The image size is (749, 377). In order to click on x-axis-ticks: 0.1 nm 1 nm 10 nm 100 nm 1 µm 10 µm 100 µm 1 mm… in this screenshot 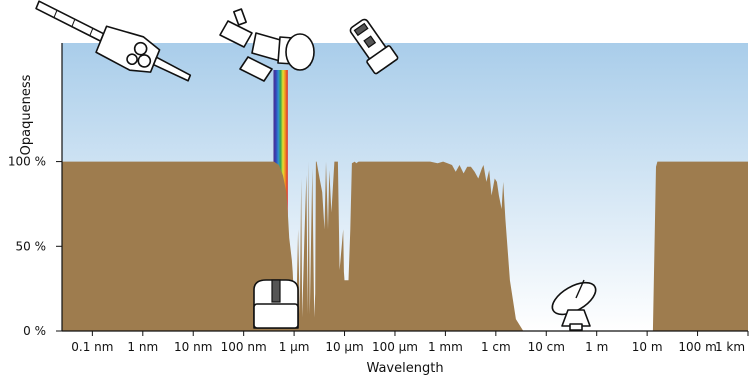, I will do `click(410, 342)`.